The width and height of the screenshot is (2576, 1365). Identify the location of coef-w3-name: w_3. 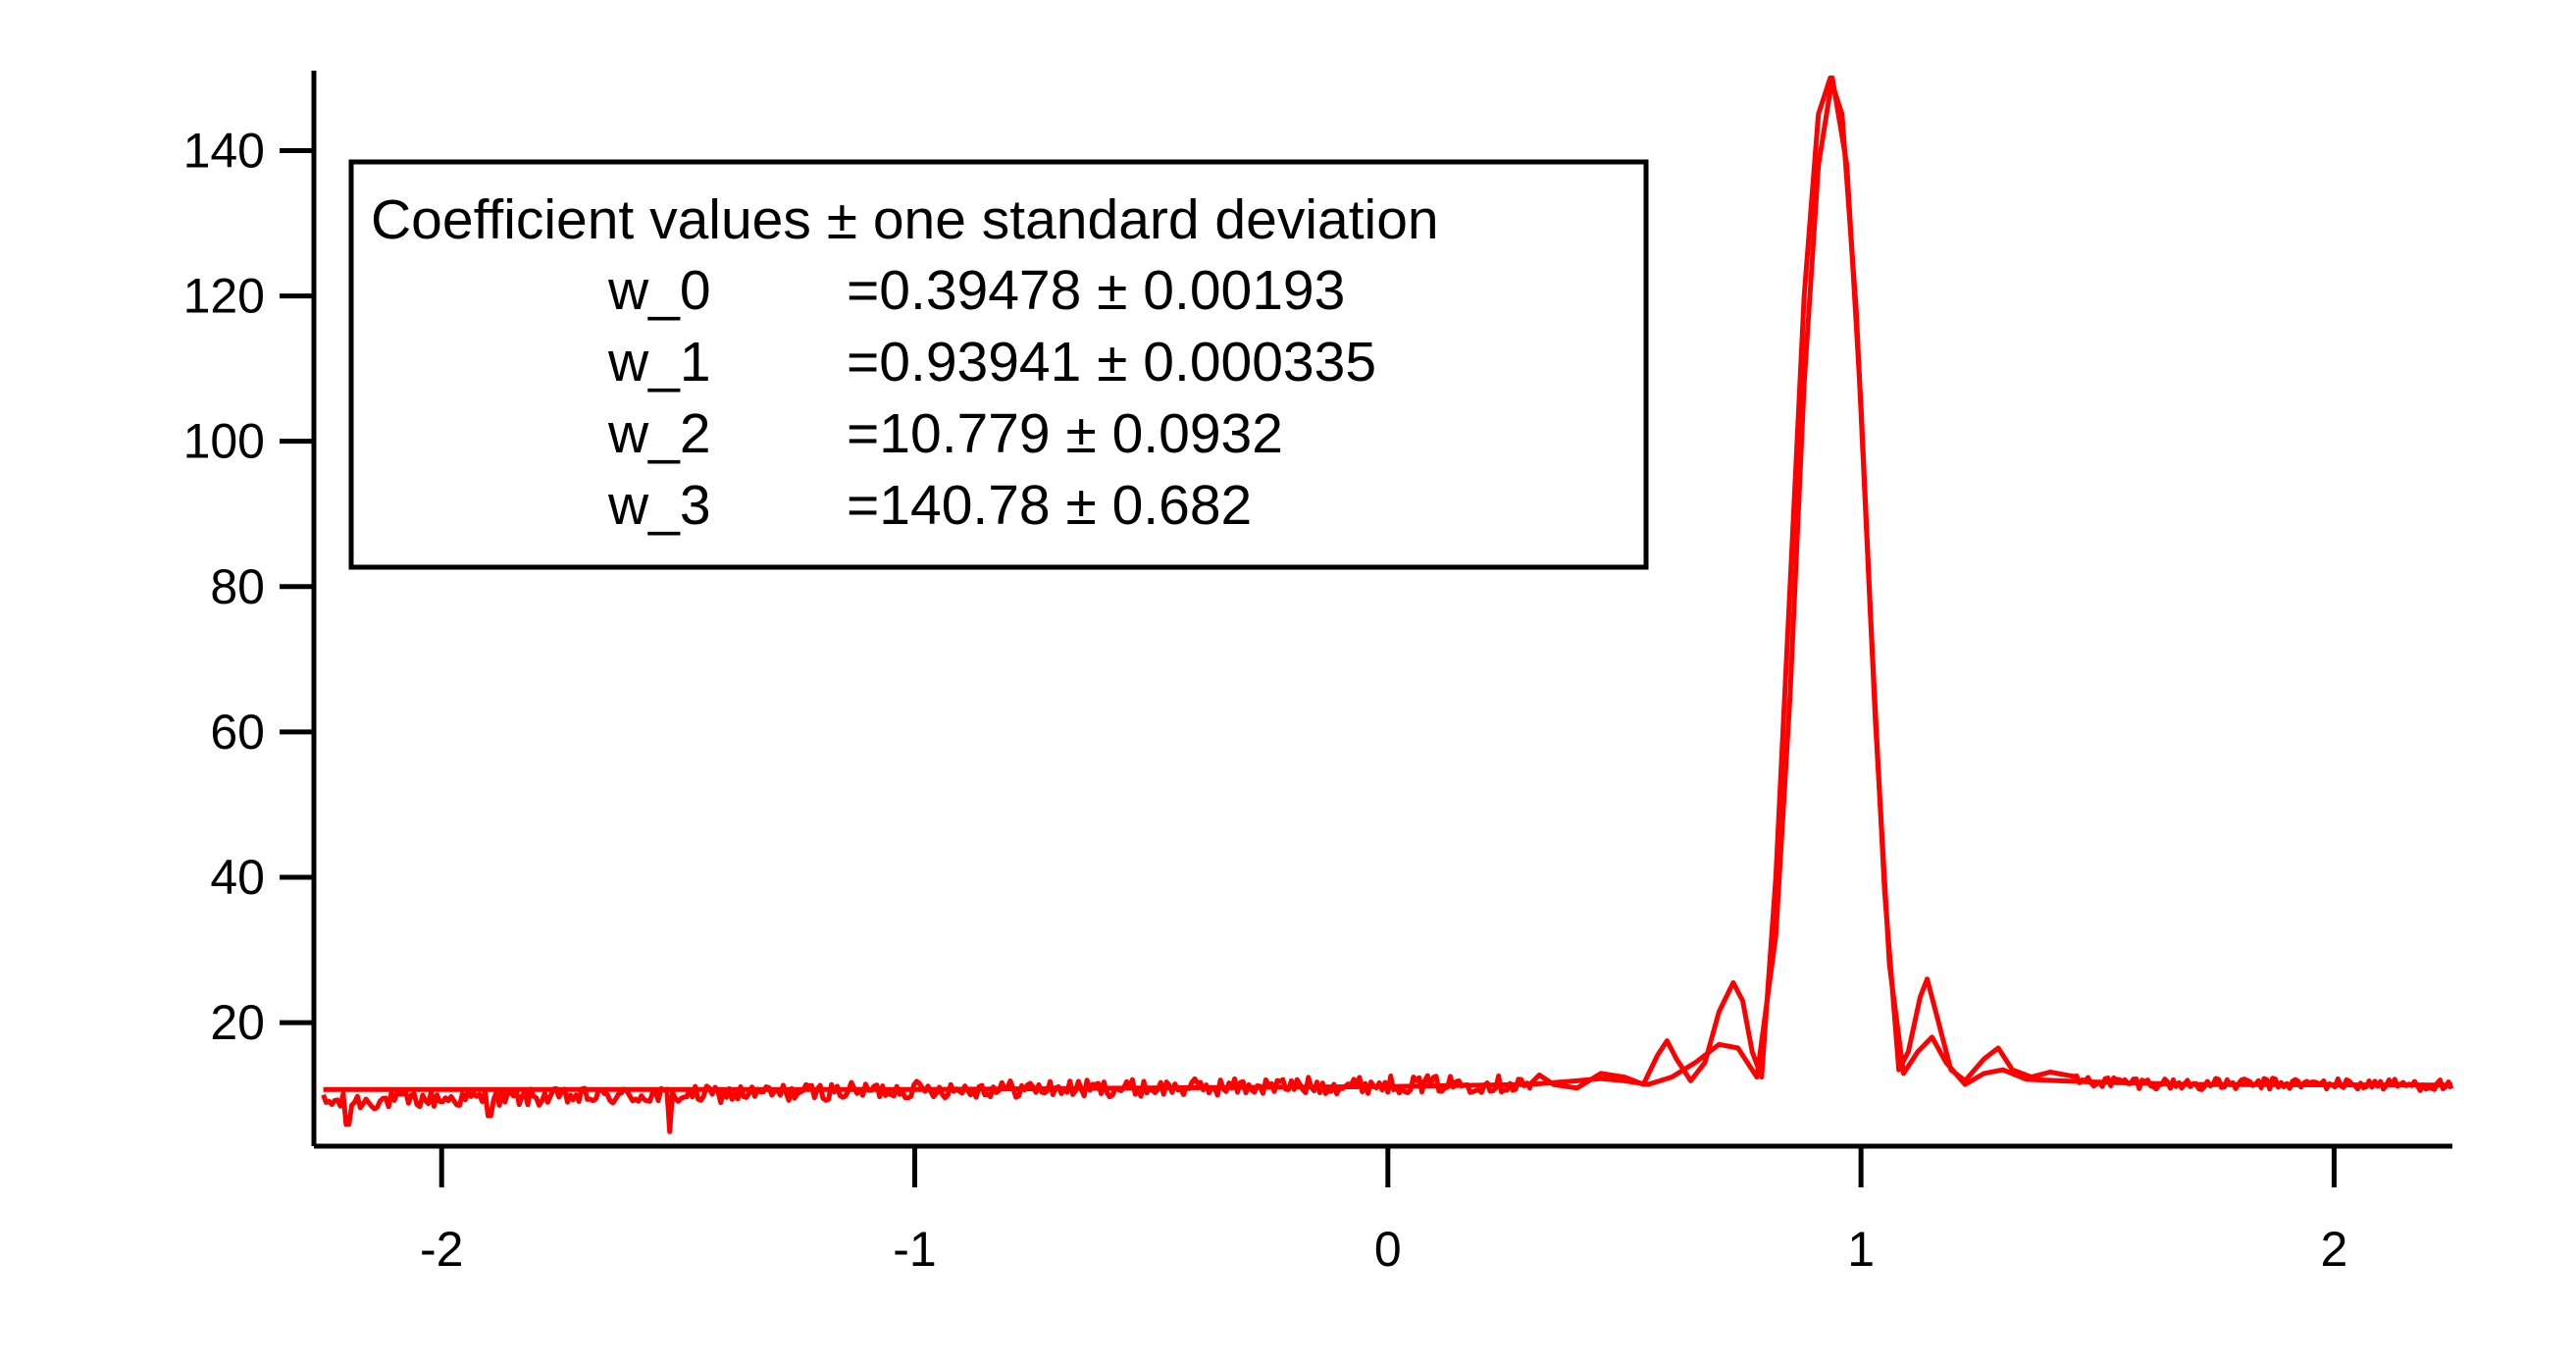
(659, 505).